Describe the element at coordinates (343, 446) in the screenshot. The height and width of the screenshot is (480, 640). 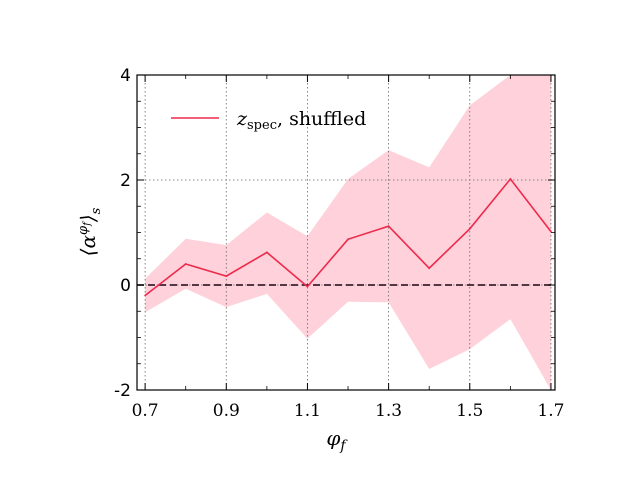
I see `x-axis-label-sub: f` at that location.